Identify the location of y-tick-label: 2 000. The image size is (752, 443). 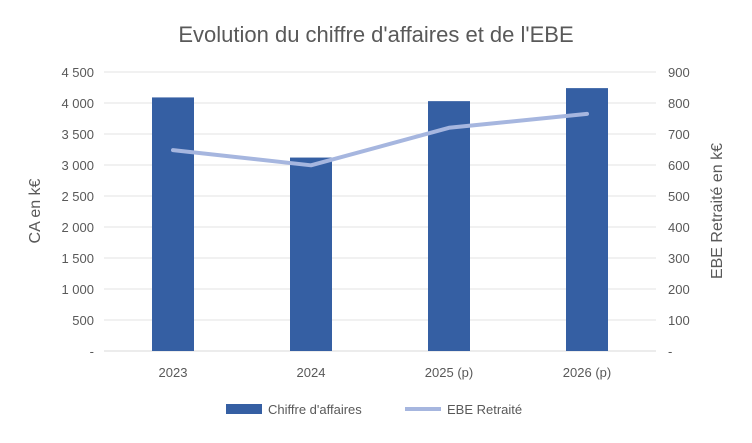
(77, 227).